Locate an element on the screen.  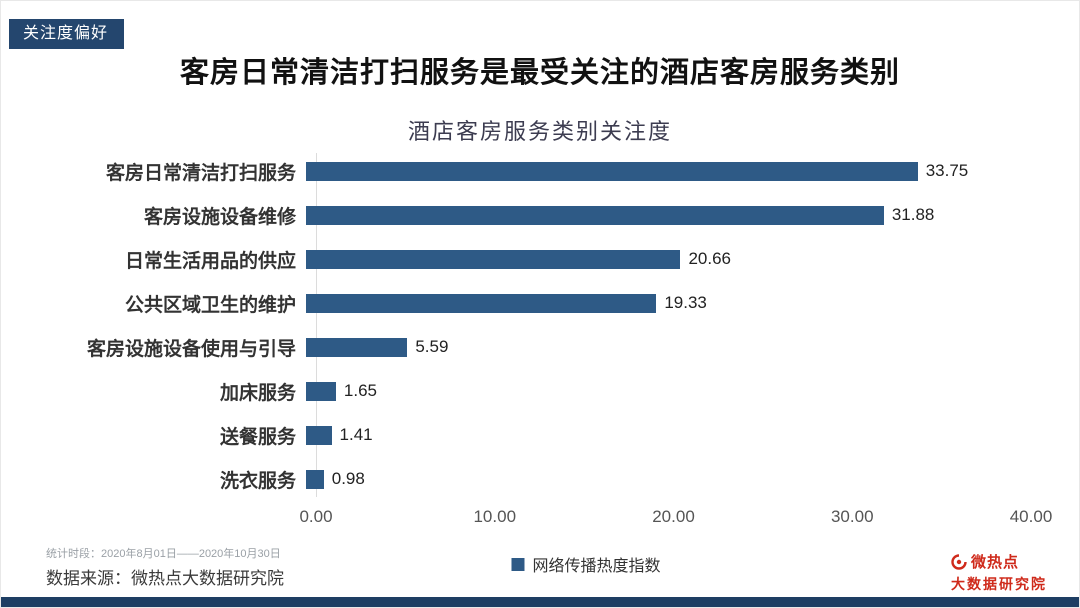
value-label: 1.65 is located at coordinates (360, 390).